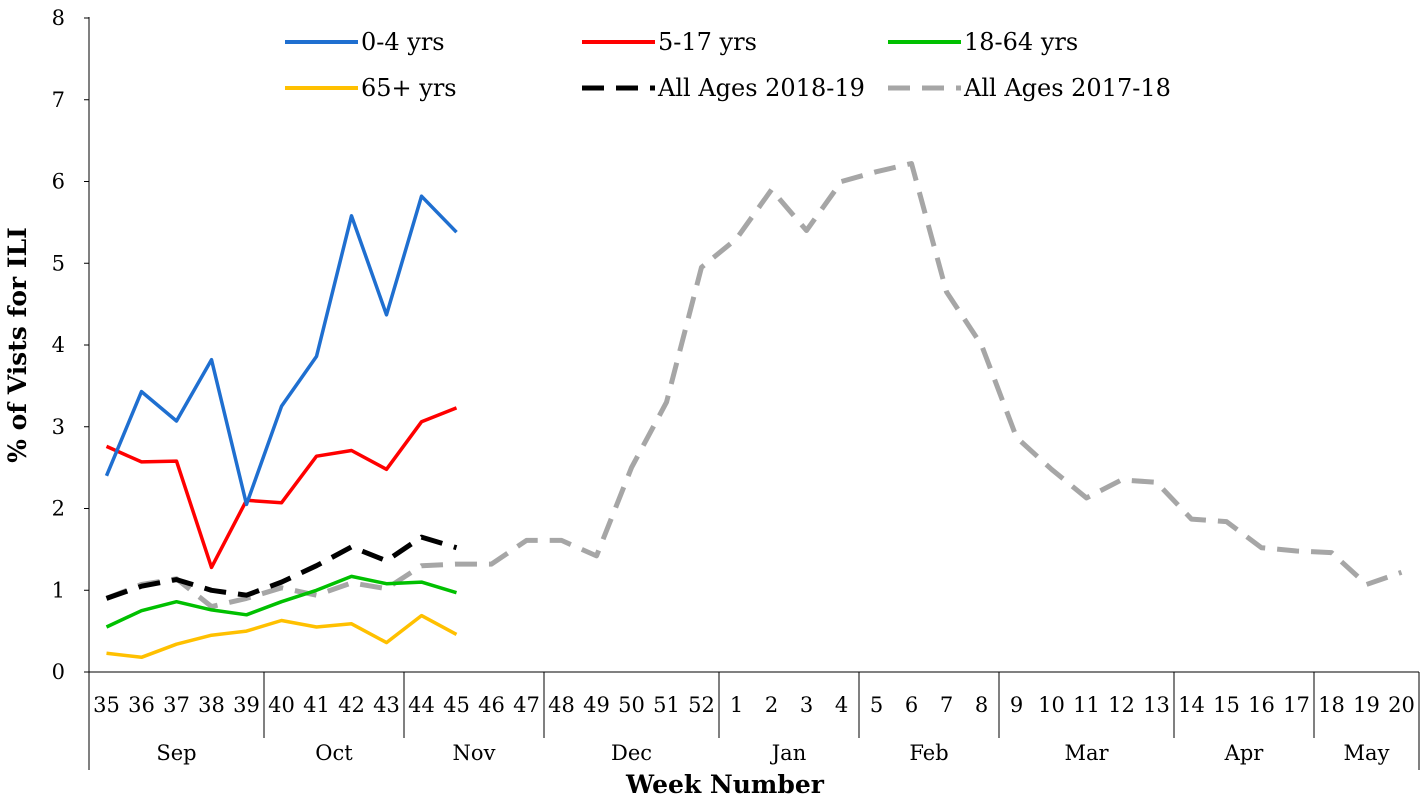  Describe the element at coordinates (928, 753) in the screenshot. I see `month-label: Feb` at that location.